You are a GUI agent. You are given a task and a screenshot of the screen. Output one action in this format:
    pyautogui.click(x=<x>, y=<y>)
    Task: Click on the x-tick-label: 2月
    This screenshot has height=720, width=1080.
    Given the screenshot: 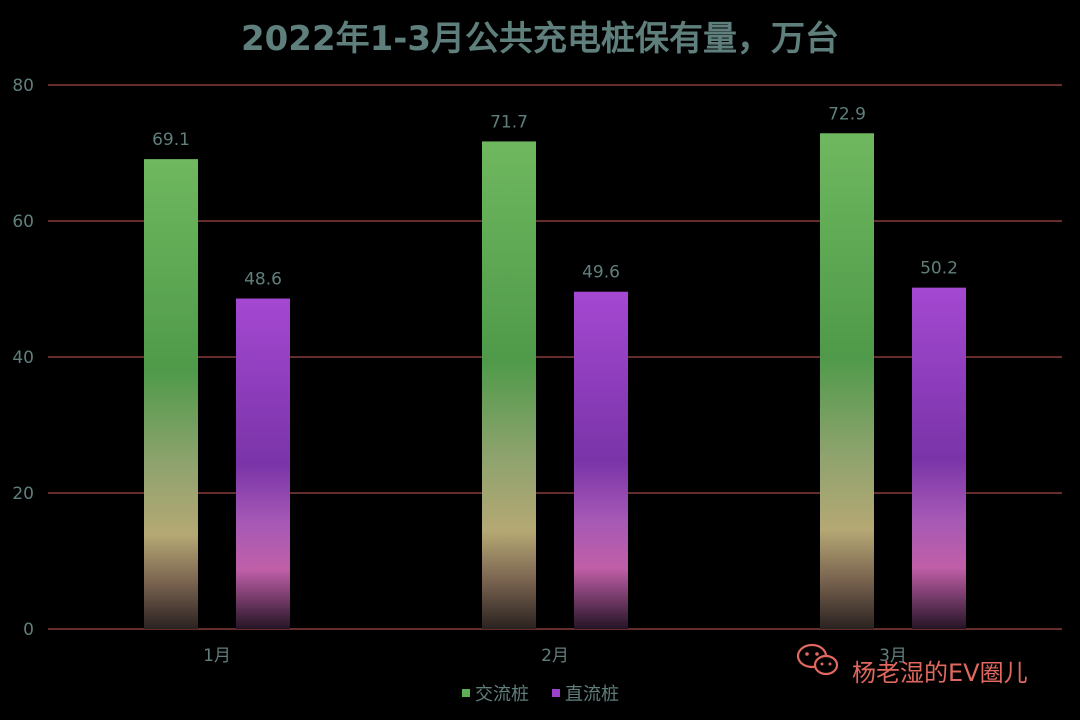 What is the action you would take?
    pyautogui.click(x=555, y=656)
    